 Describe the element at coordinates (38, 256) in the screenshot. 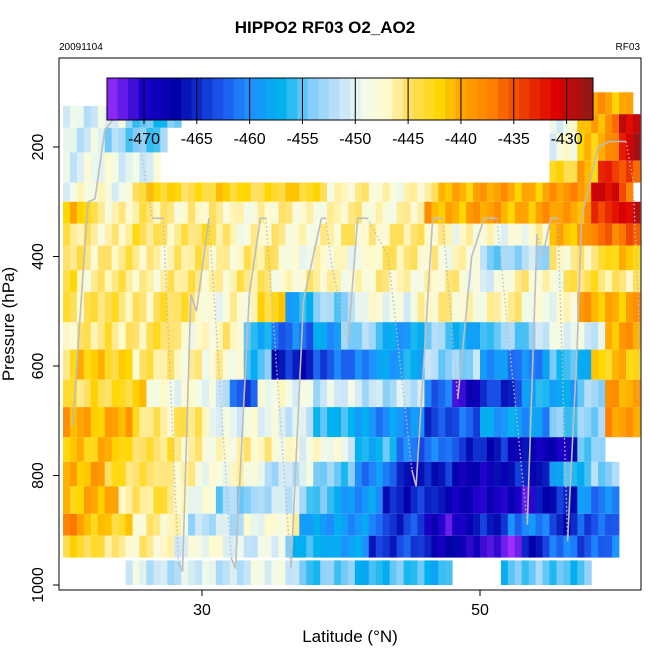

I see `y-tick-label: 400` at that location.